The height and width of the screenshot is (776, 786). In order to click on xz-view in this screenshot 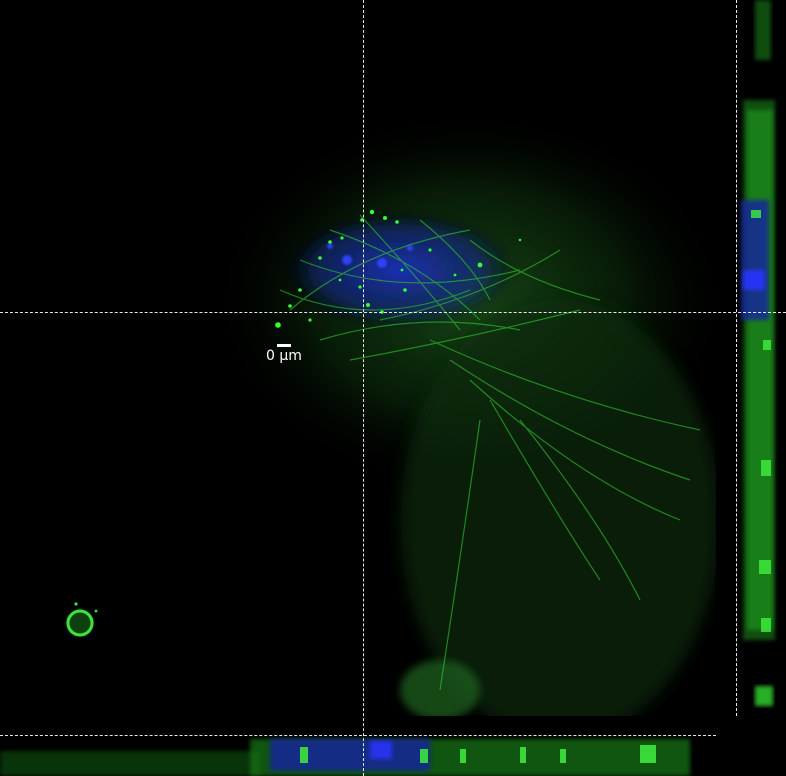, I will do `click(358, 754)`.